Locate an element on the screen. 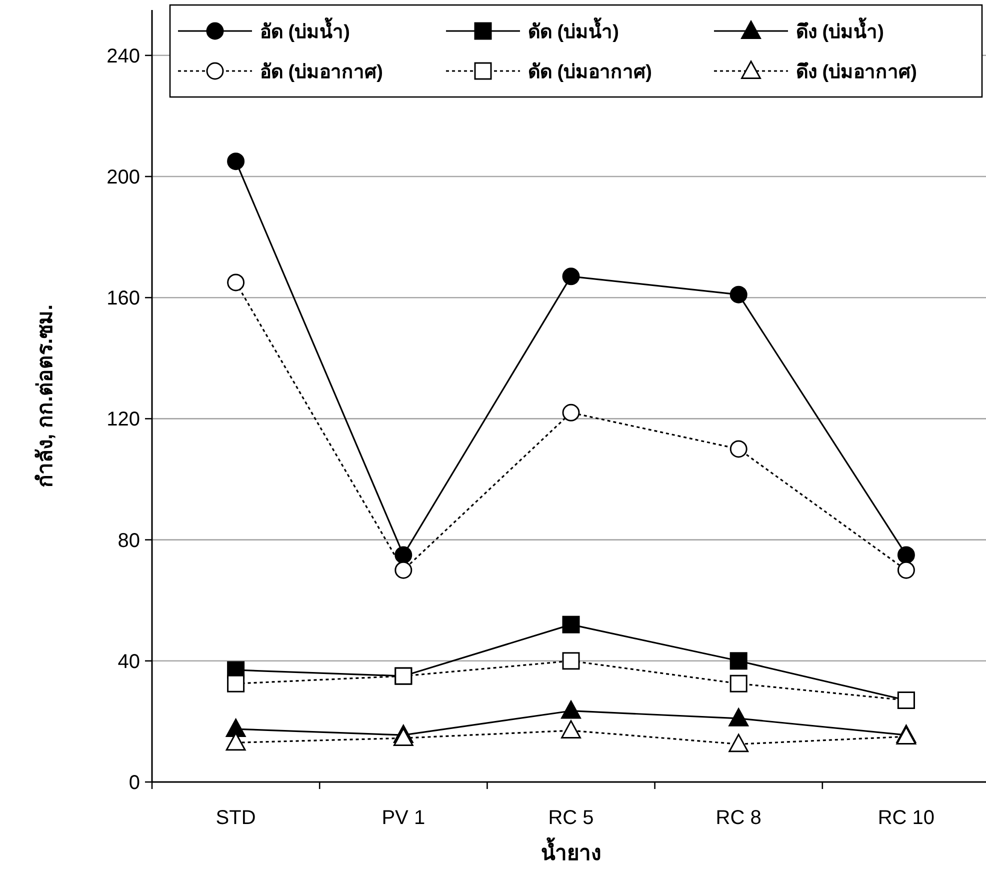 This screenshot has width=986, height=883. legend-label: อัด (บ่มอากาศ) is located at coordinates (321, 72).